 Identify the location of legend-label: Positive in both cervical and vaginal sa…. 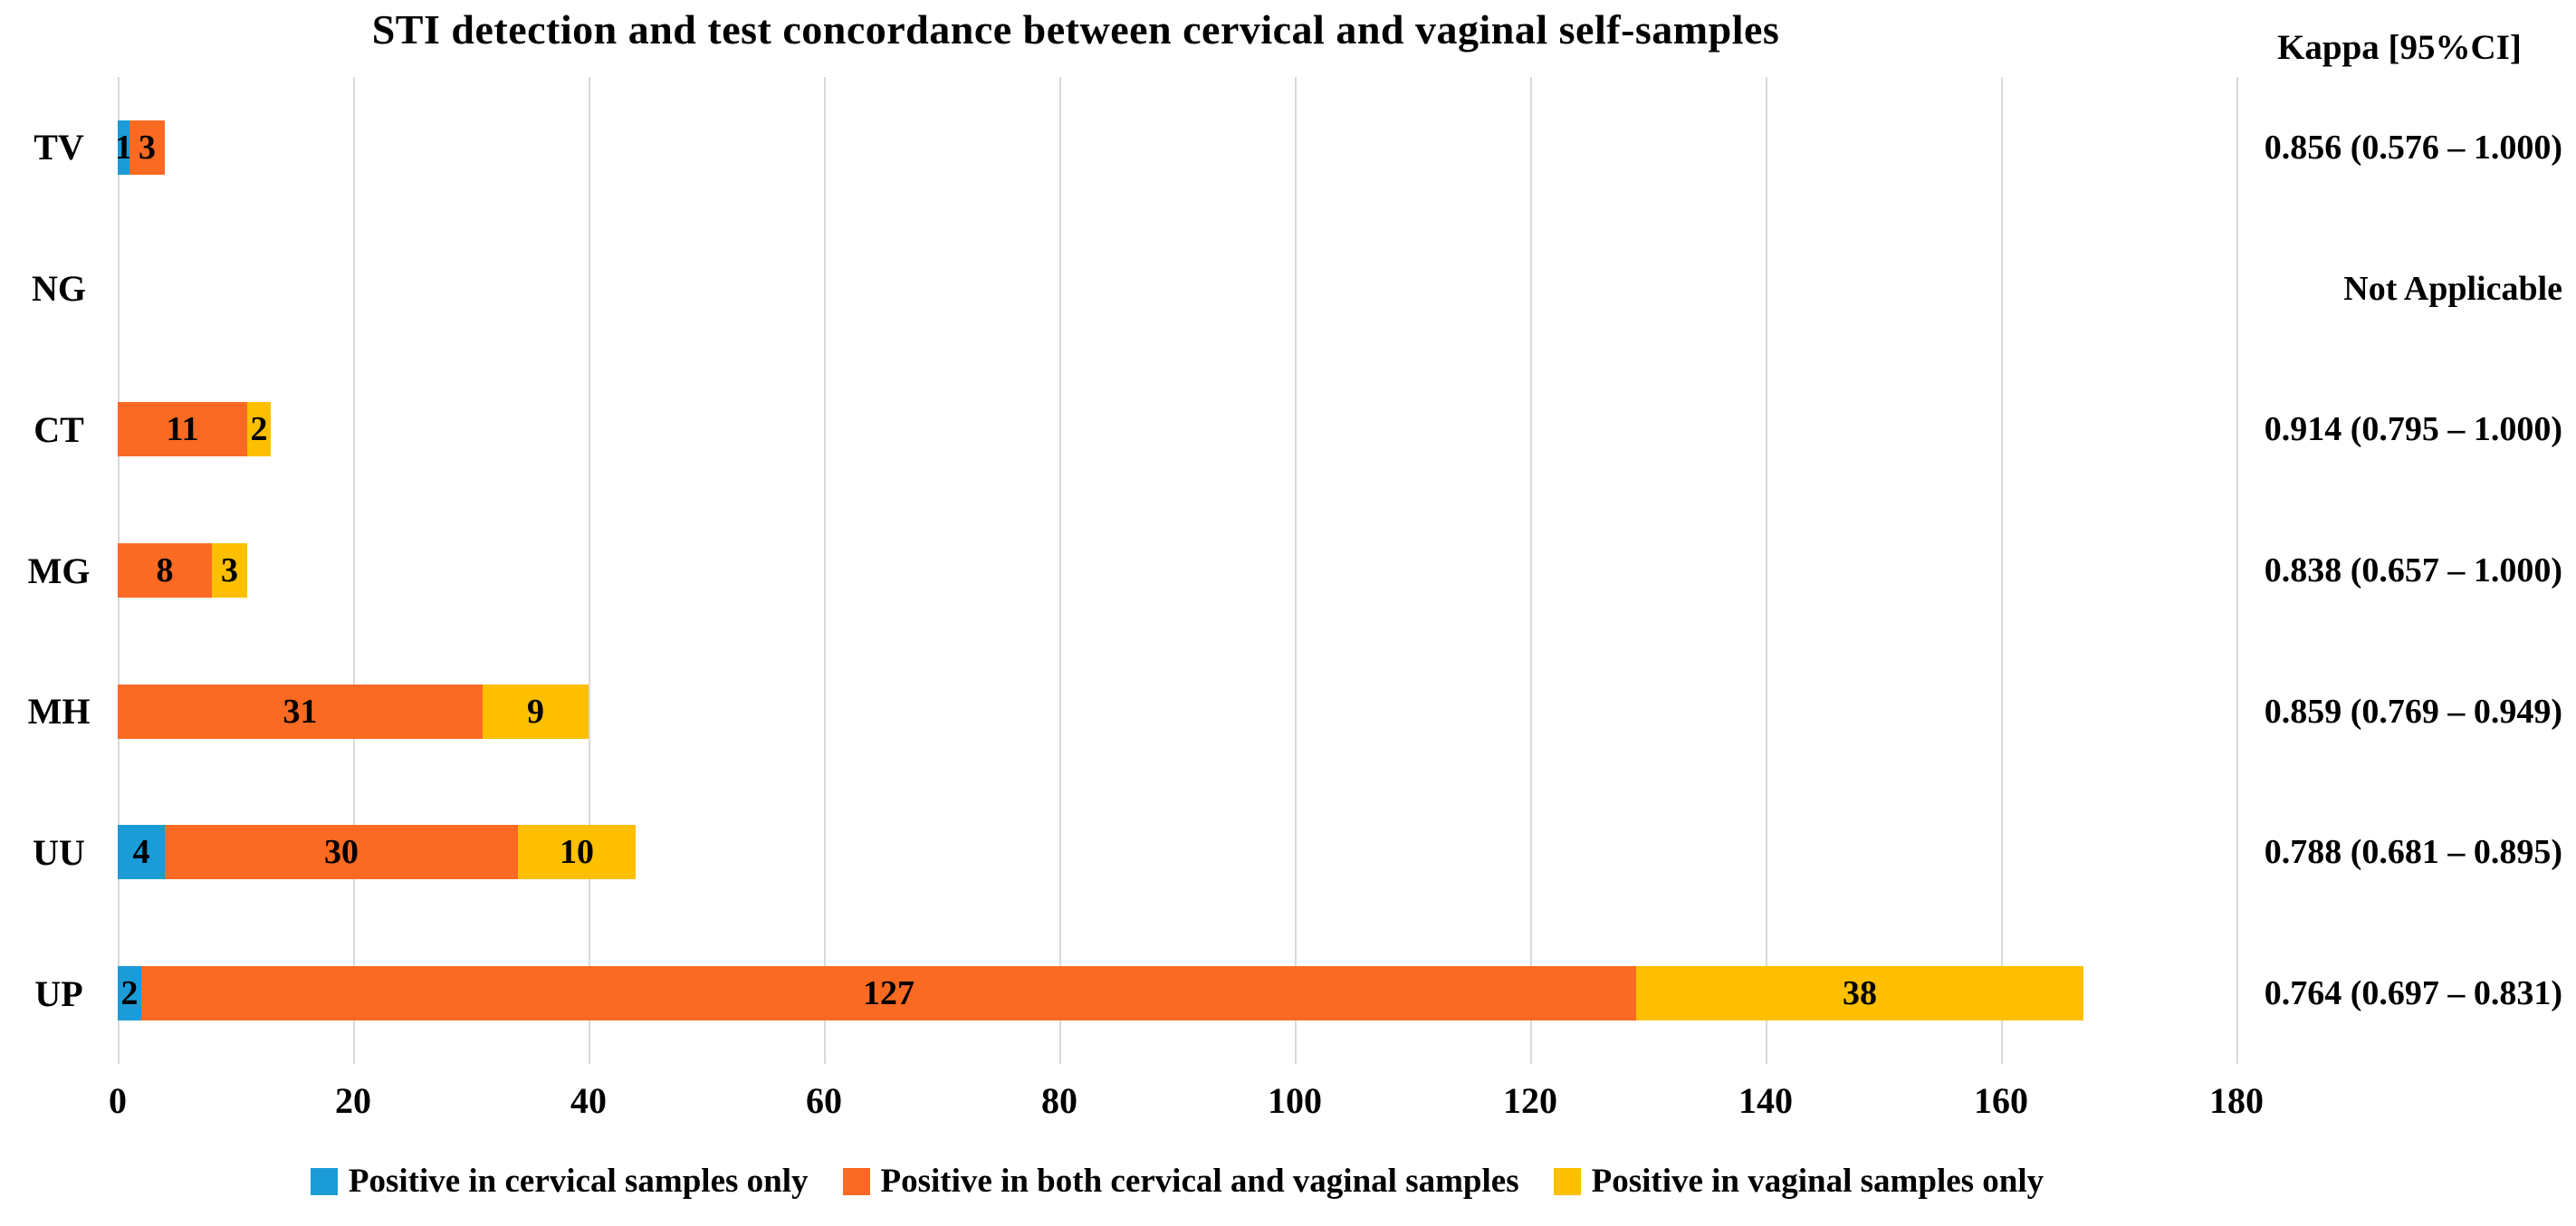
(1199, 1181).